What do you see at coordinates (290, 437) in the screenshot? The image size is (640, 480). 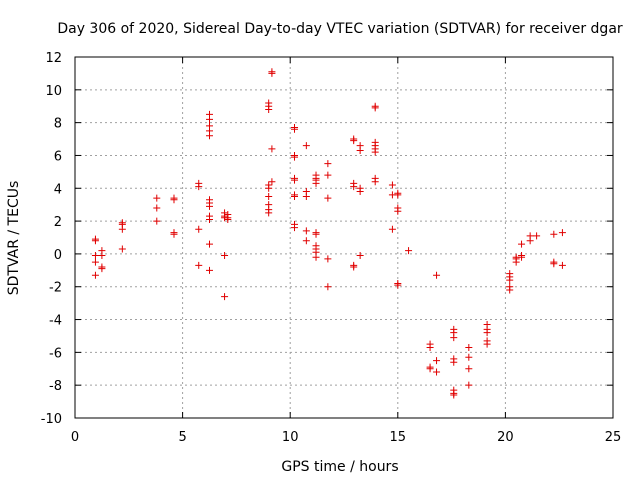 I see `x-tick-label: 10` at bounding box center [290, 437].